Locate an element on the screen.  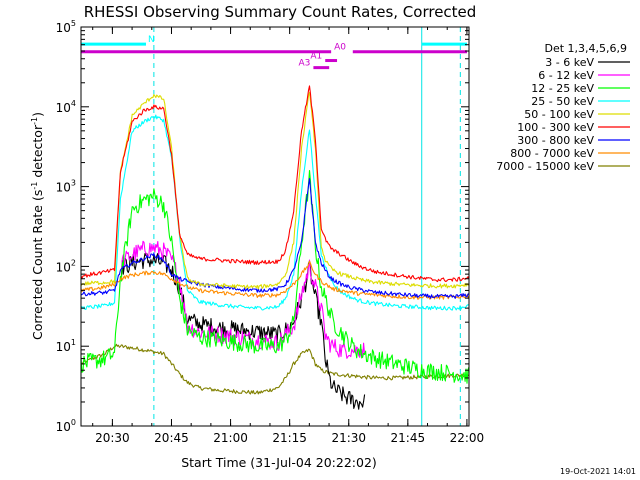
render-timestamp: 19-Oct-2021 14:01 is located at coordinates (598, 471).